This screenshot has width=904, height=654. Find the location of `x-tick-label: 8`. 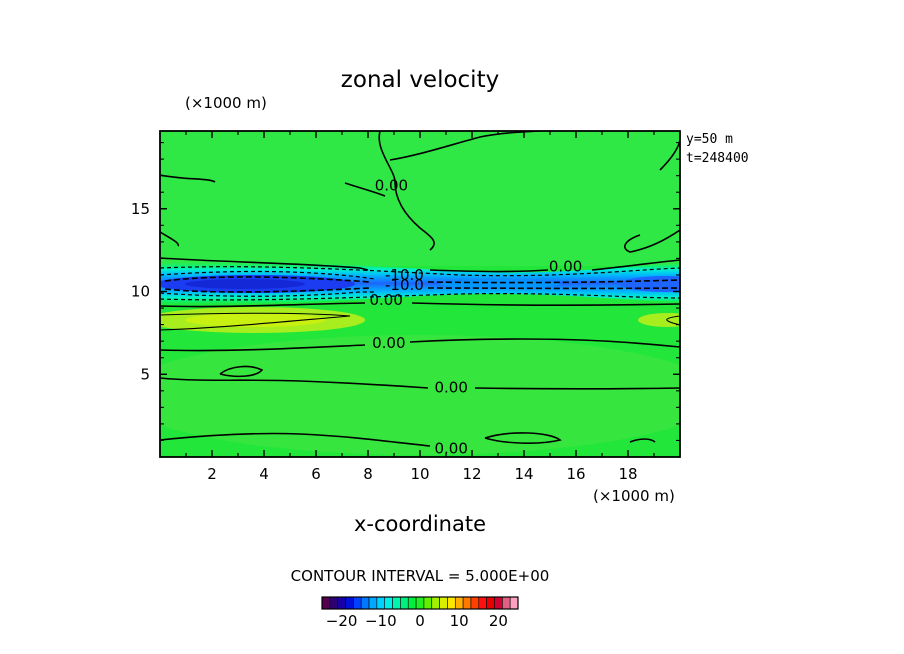

x-tick-label: 8 is located at coordinates (368, 474).